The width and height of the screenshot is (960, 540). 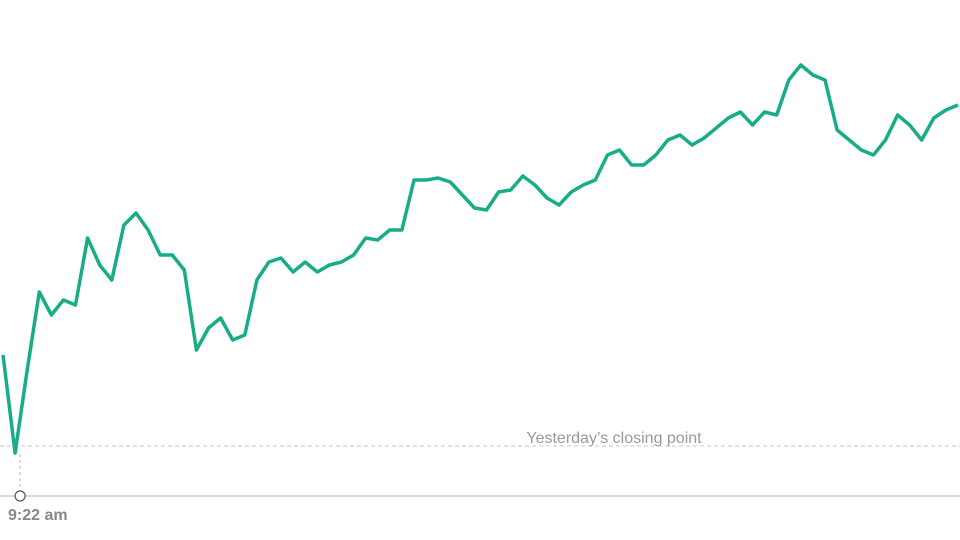 What do you see at coordinates (20, 496) in the screenshot?
I see `tick-marker` at bounding box center [20, 496].